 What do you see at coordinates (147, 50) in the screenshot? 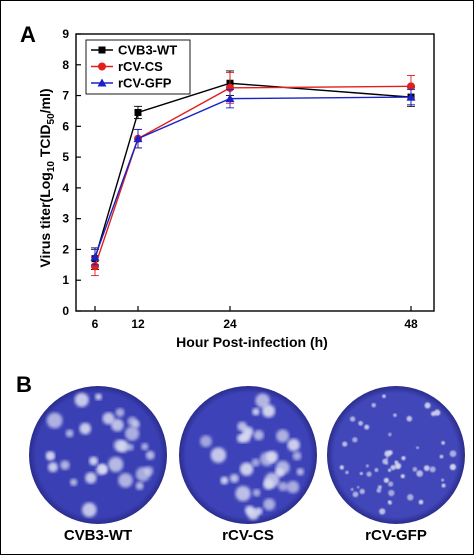
I see `legend-entry: CVB3-WT` at bounding box center [147, 50].